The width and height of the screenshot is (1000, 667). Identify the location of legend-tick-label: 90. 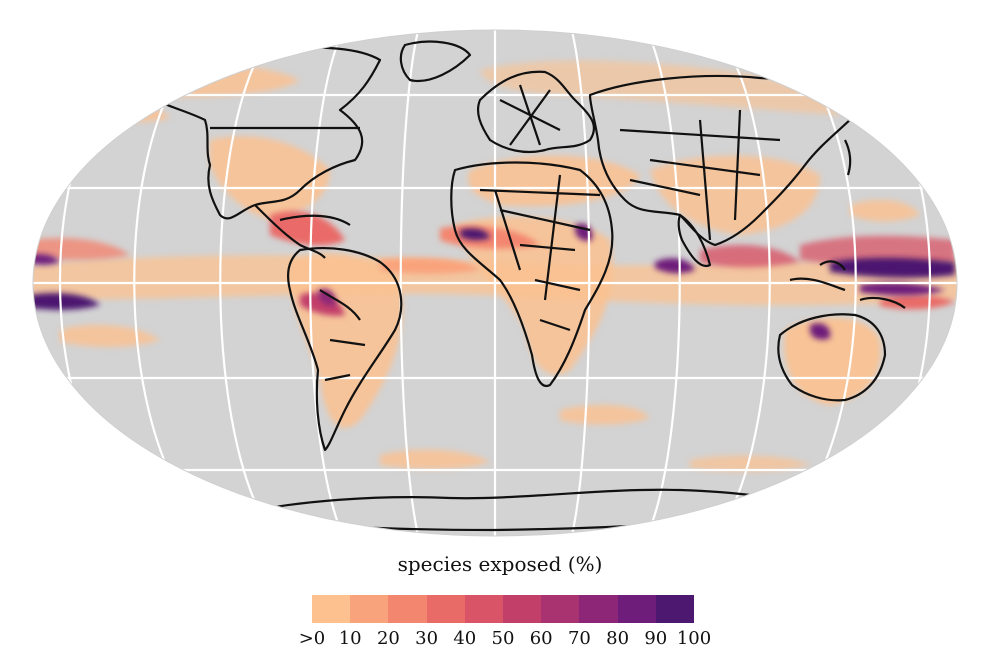
(656, 638).